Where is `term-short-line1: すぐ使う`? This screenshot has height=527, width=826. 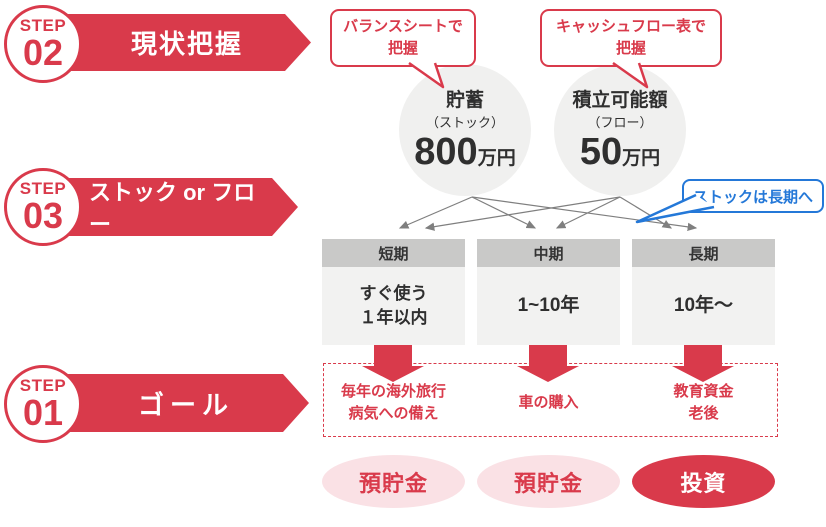 term-short-line1: すぐ使う is located at coordinates (393, 294).